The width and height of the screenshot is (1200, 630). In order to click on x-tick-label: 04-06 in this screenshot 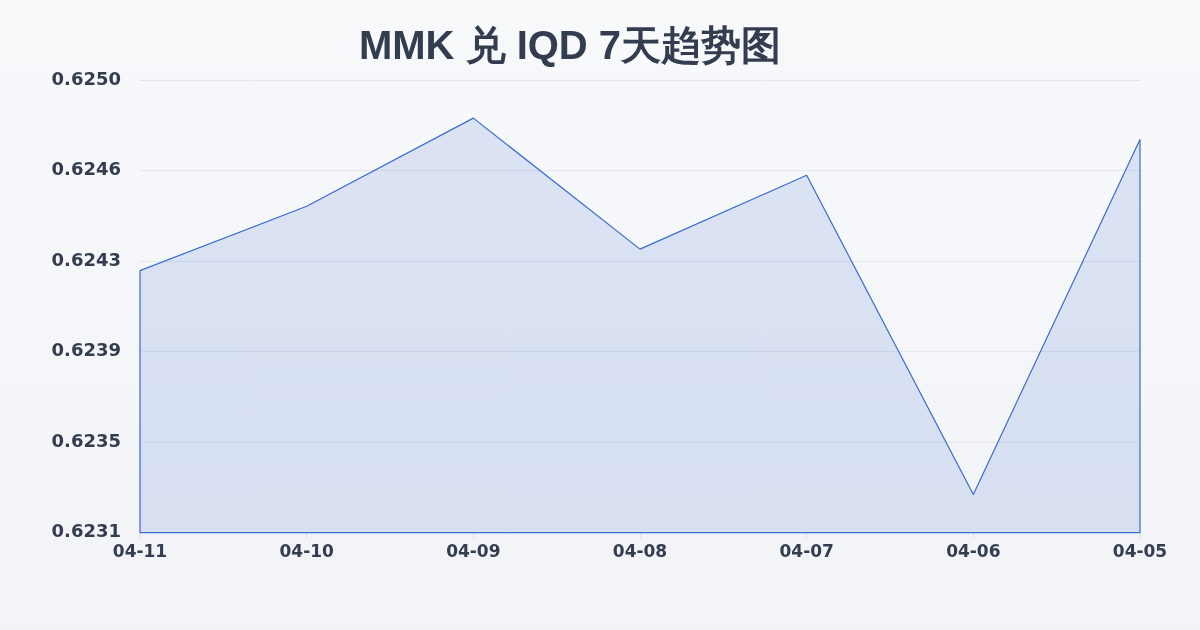, I will do `click(973, 551)`.